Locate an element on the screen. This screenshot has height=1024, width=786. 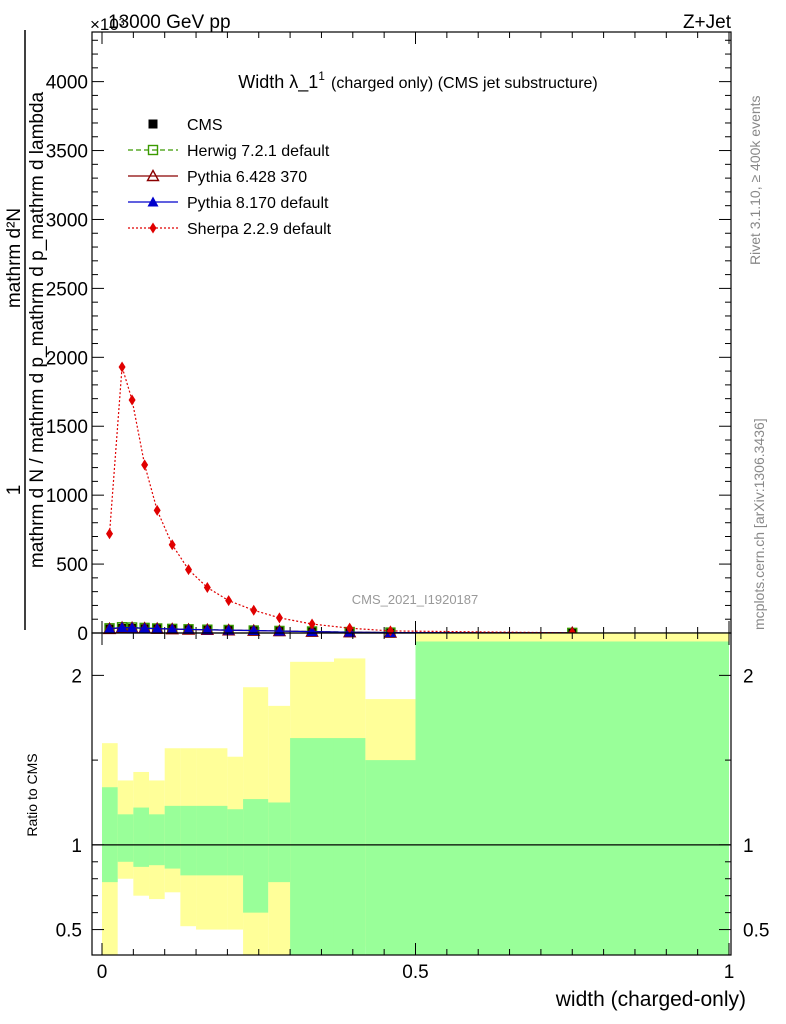
x-tick-label: 0 is located at coordinates (102, 972).